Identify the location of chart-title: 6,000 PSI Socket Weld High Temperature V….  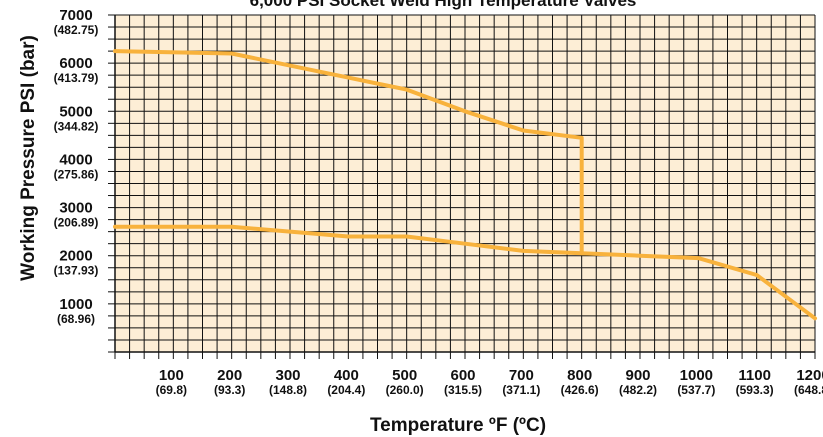
(443, 5).